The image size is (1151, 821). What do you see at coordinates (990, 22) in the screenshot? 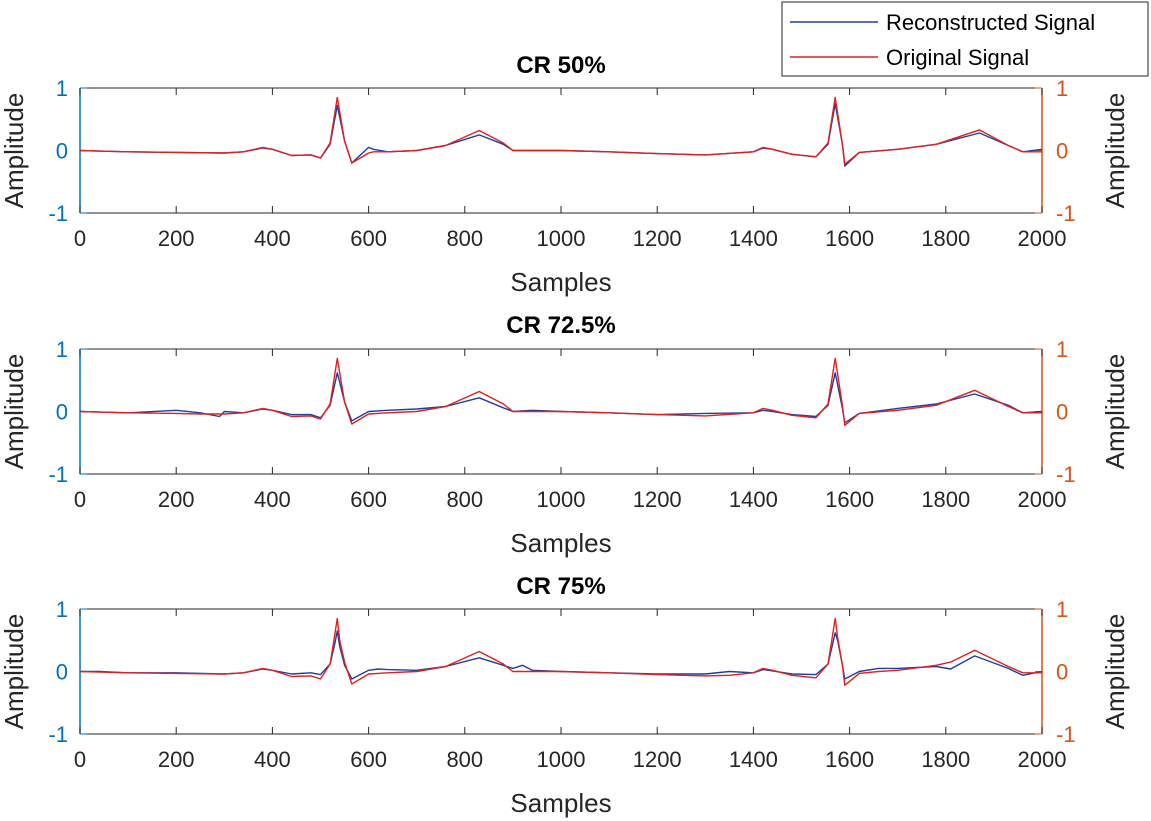
I see `legend-reconstructed-label: Reconstructed Signal` at bounding box center [990, 22].